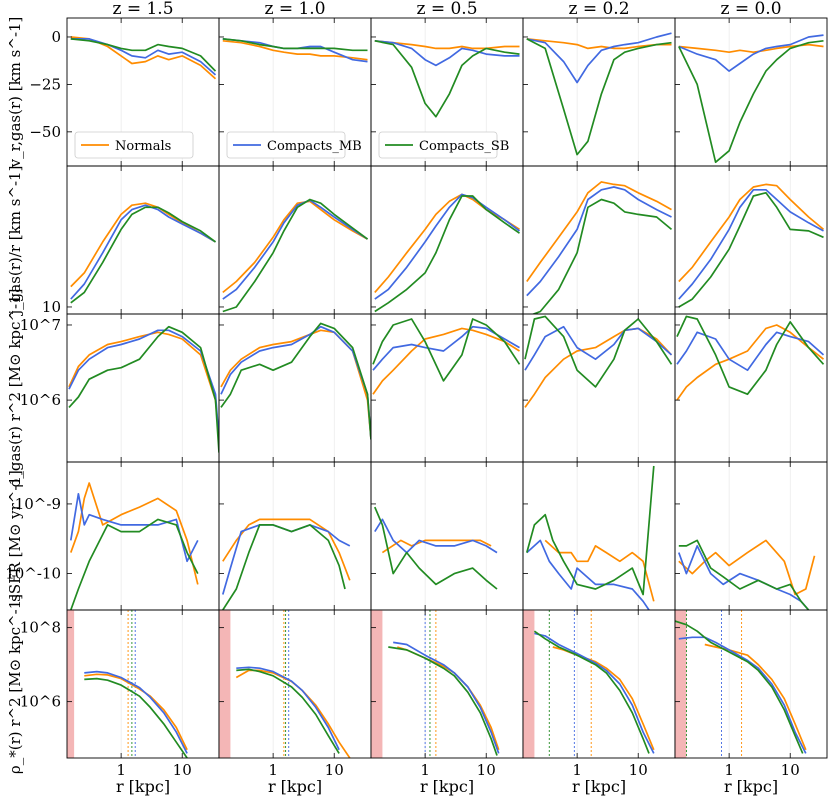 The image size is (830, 800). What do you see at coordinates (599, 92) in the screenshot?
I see `panel-r0-c3` at bounding box center [599, 92].